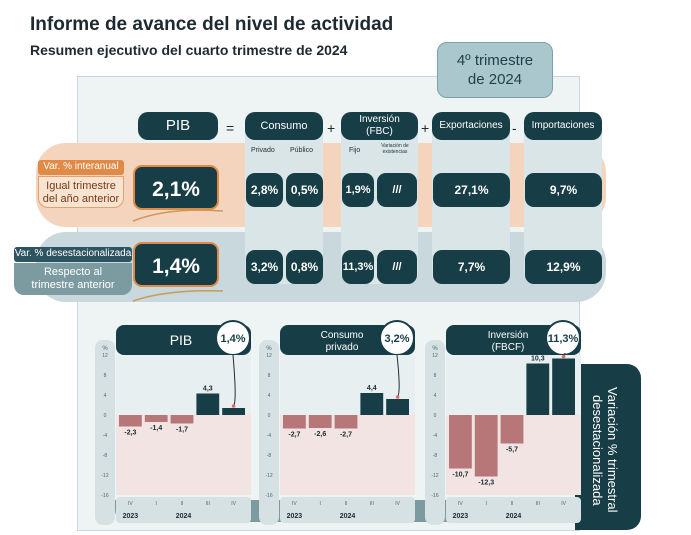 Image resolution: width=691 pixels, height=535 pixels. I want to click on inversion-header: Inversión (FBC), so click(379, 126).